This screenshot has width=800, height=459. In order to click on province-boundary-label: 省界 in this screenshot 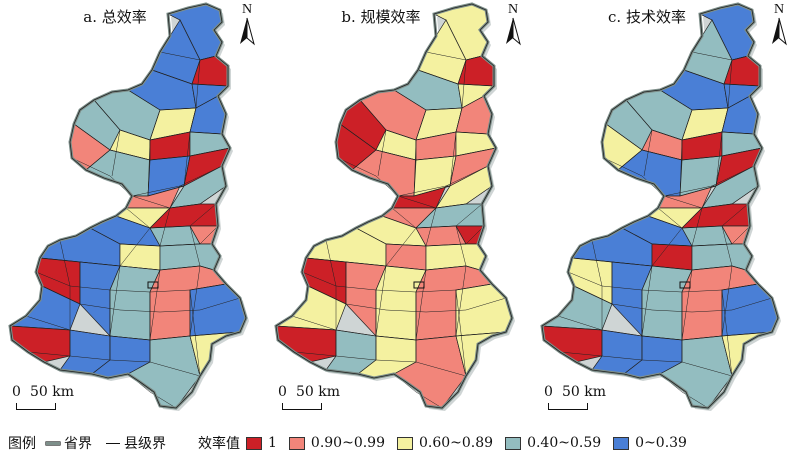, I will do `click(78, 444)`.